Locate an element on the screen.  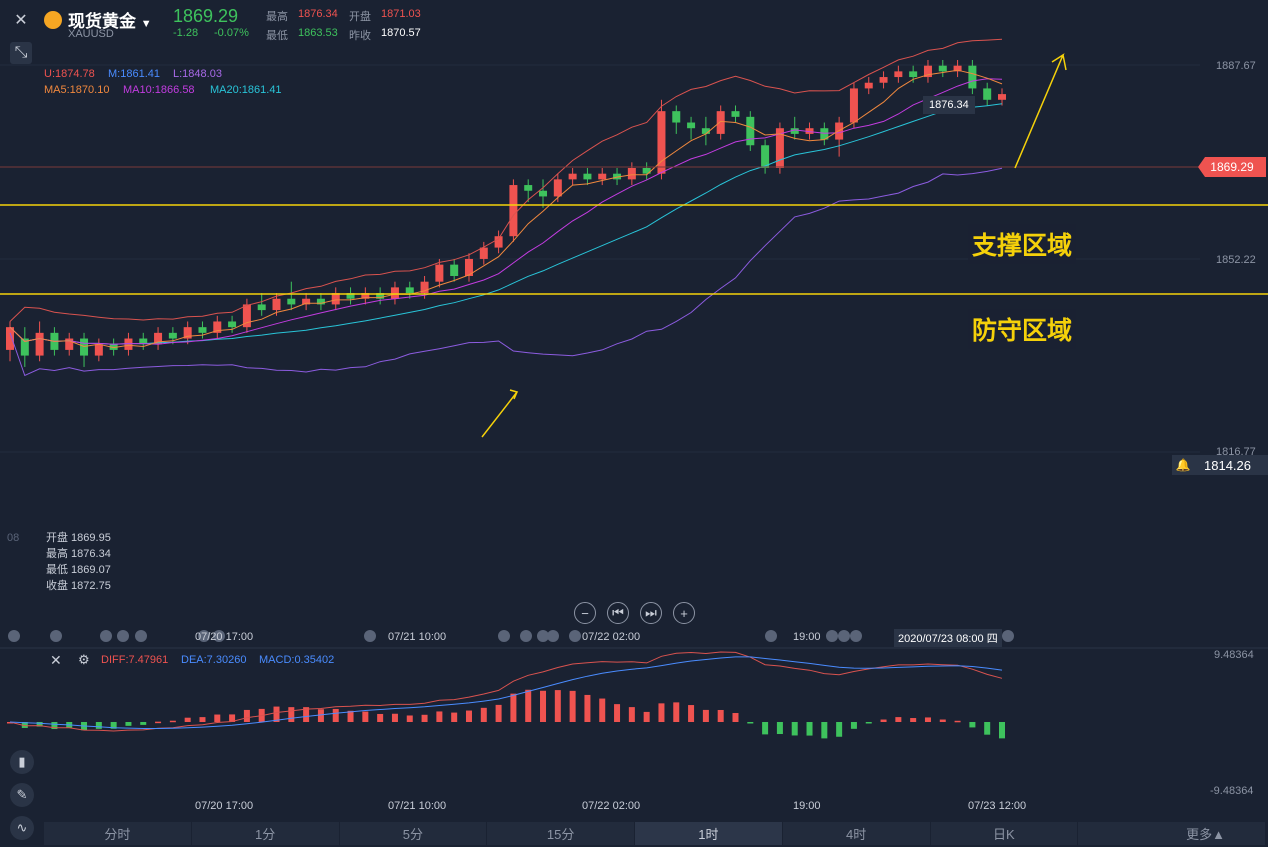
tab-4hour: 4时 is located at coordinates (857, 833).